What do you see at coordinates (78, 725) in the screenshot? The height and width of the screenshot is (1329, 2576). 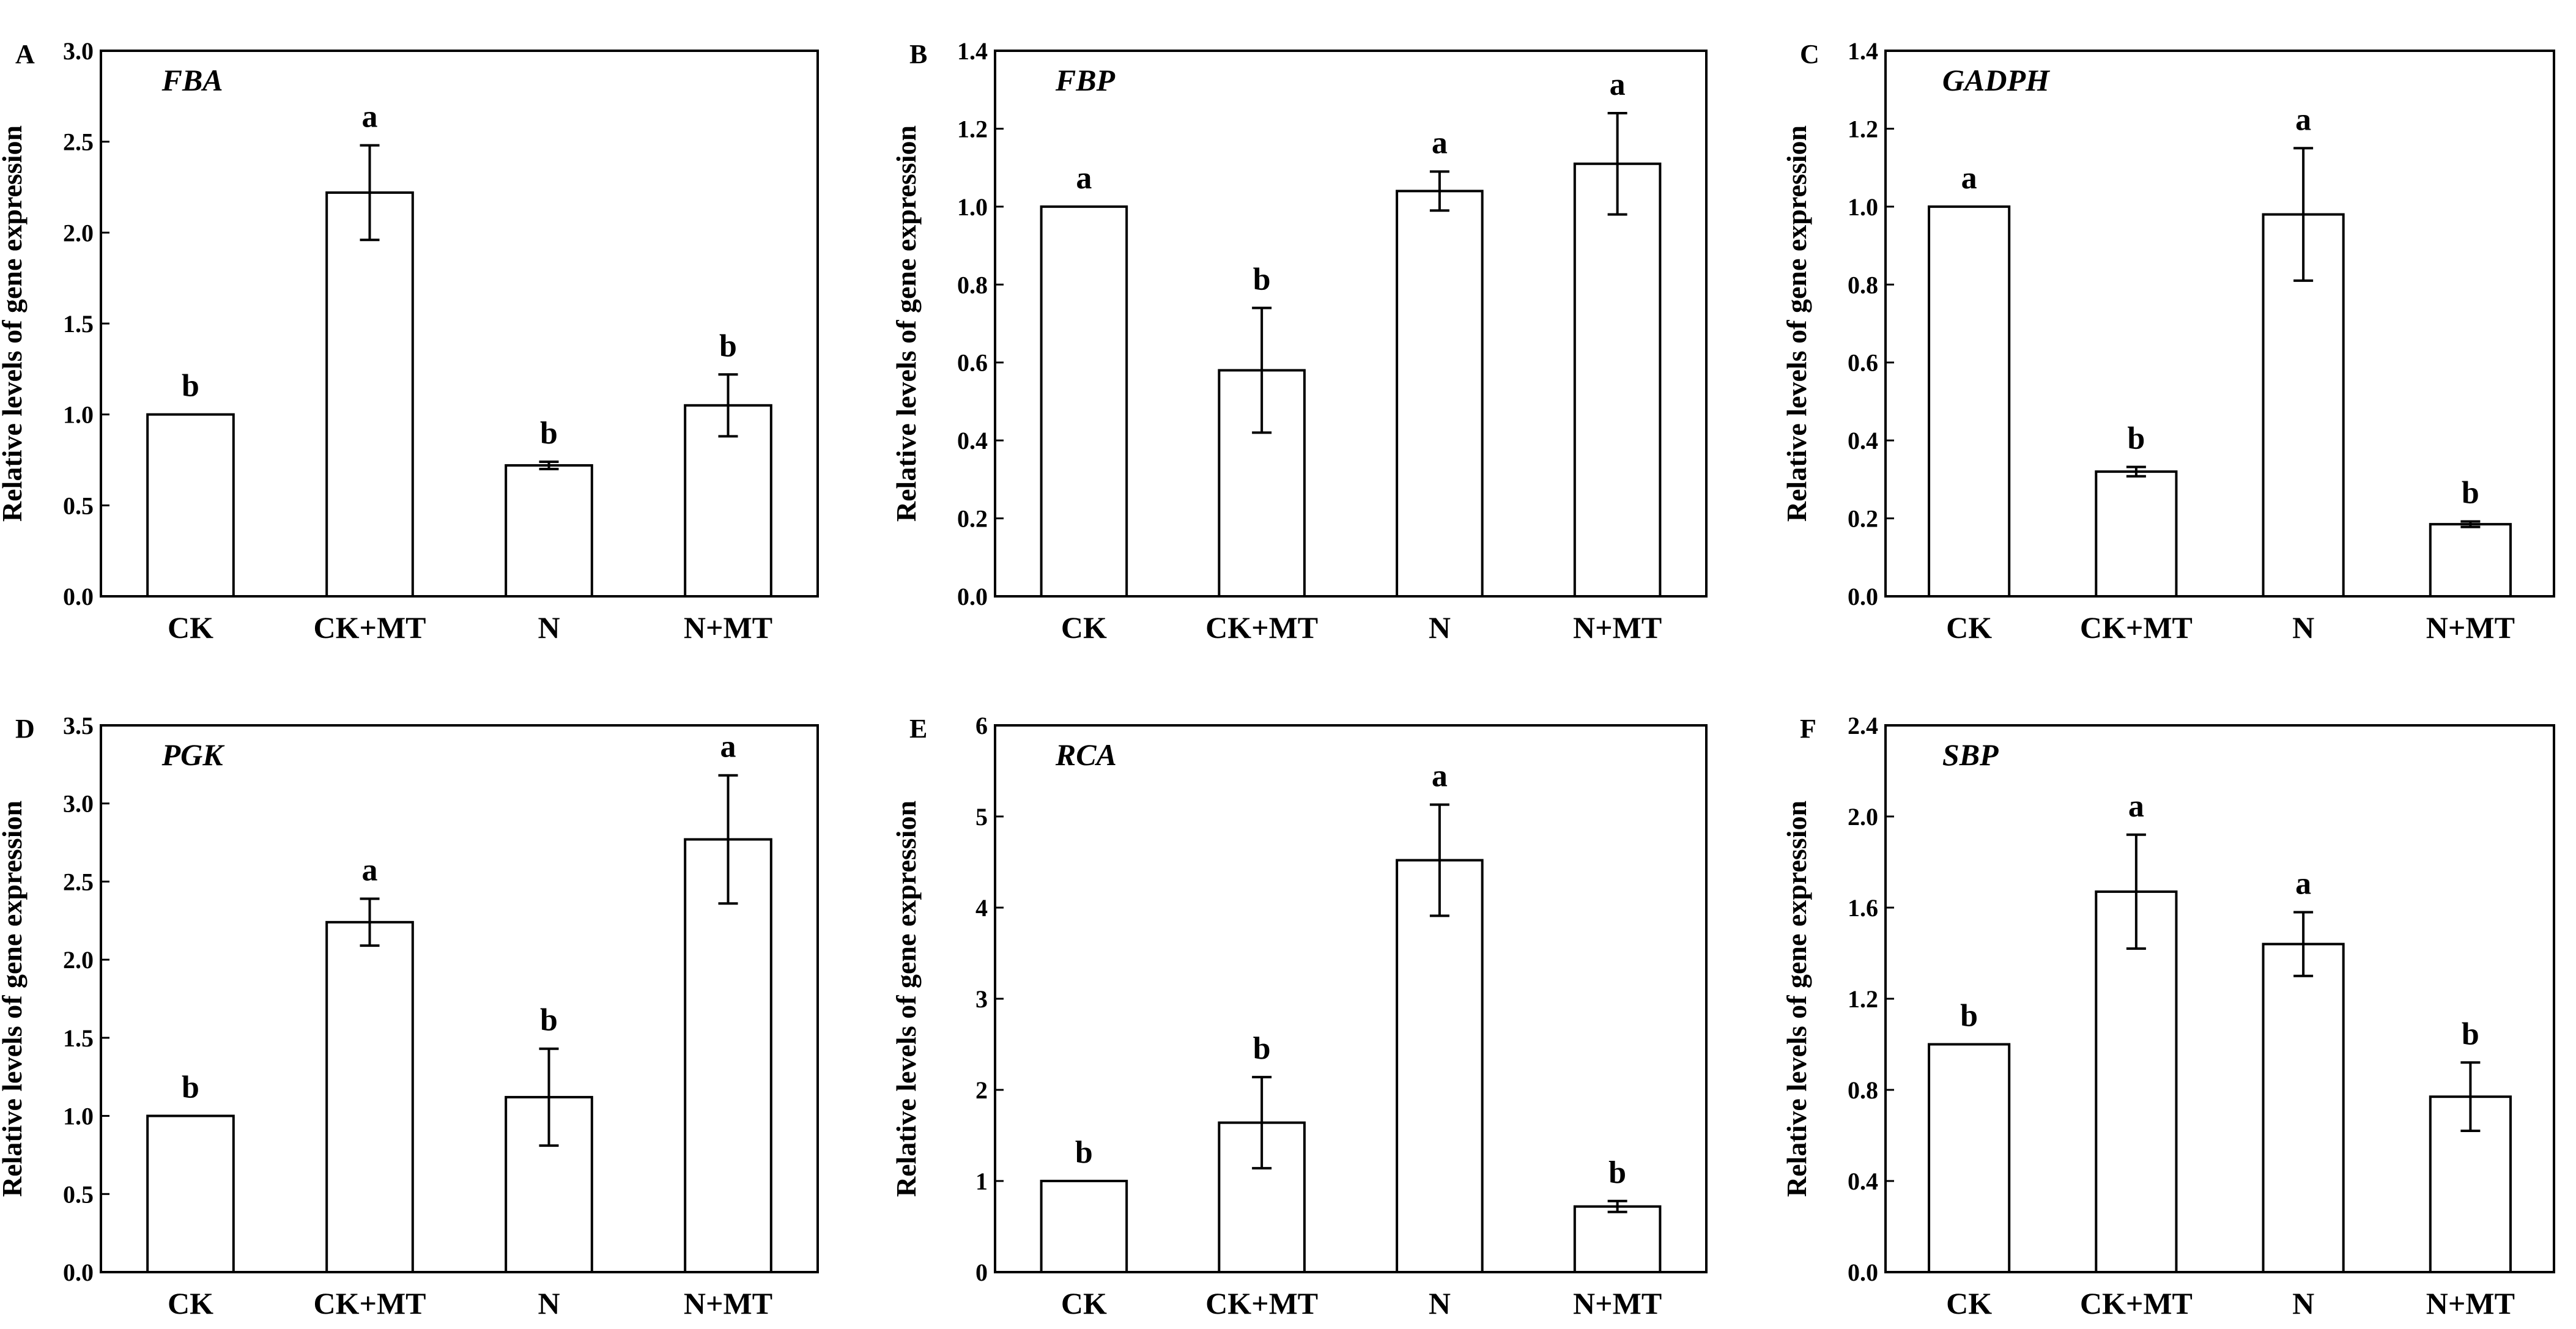 I see `y-tick-label: 3.5` at bounding box center [78, 725].